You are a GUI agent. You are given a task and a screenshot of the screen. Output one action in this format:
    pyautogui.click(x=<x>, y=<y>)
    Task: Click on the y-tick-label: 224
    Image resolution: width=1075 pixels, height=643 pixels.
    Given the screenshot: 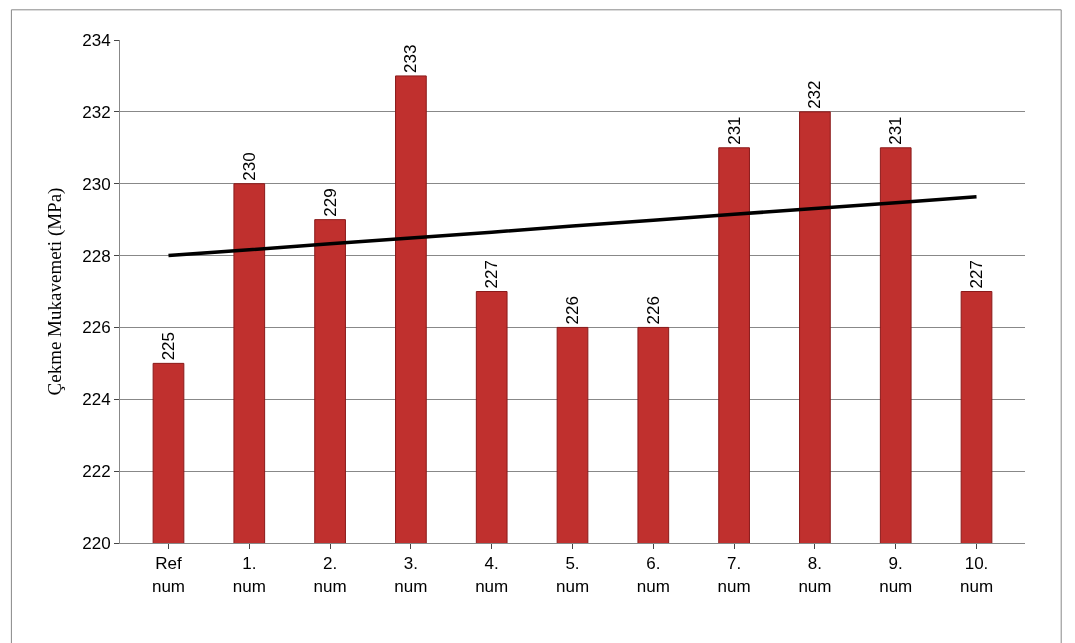 What is the action you would take?
    pyautogui.click(x=96, y=400)
    